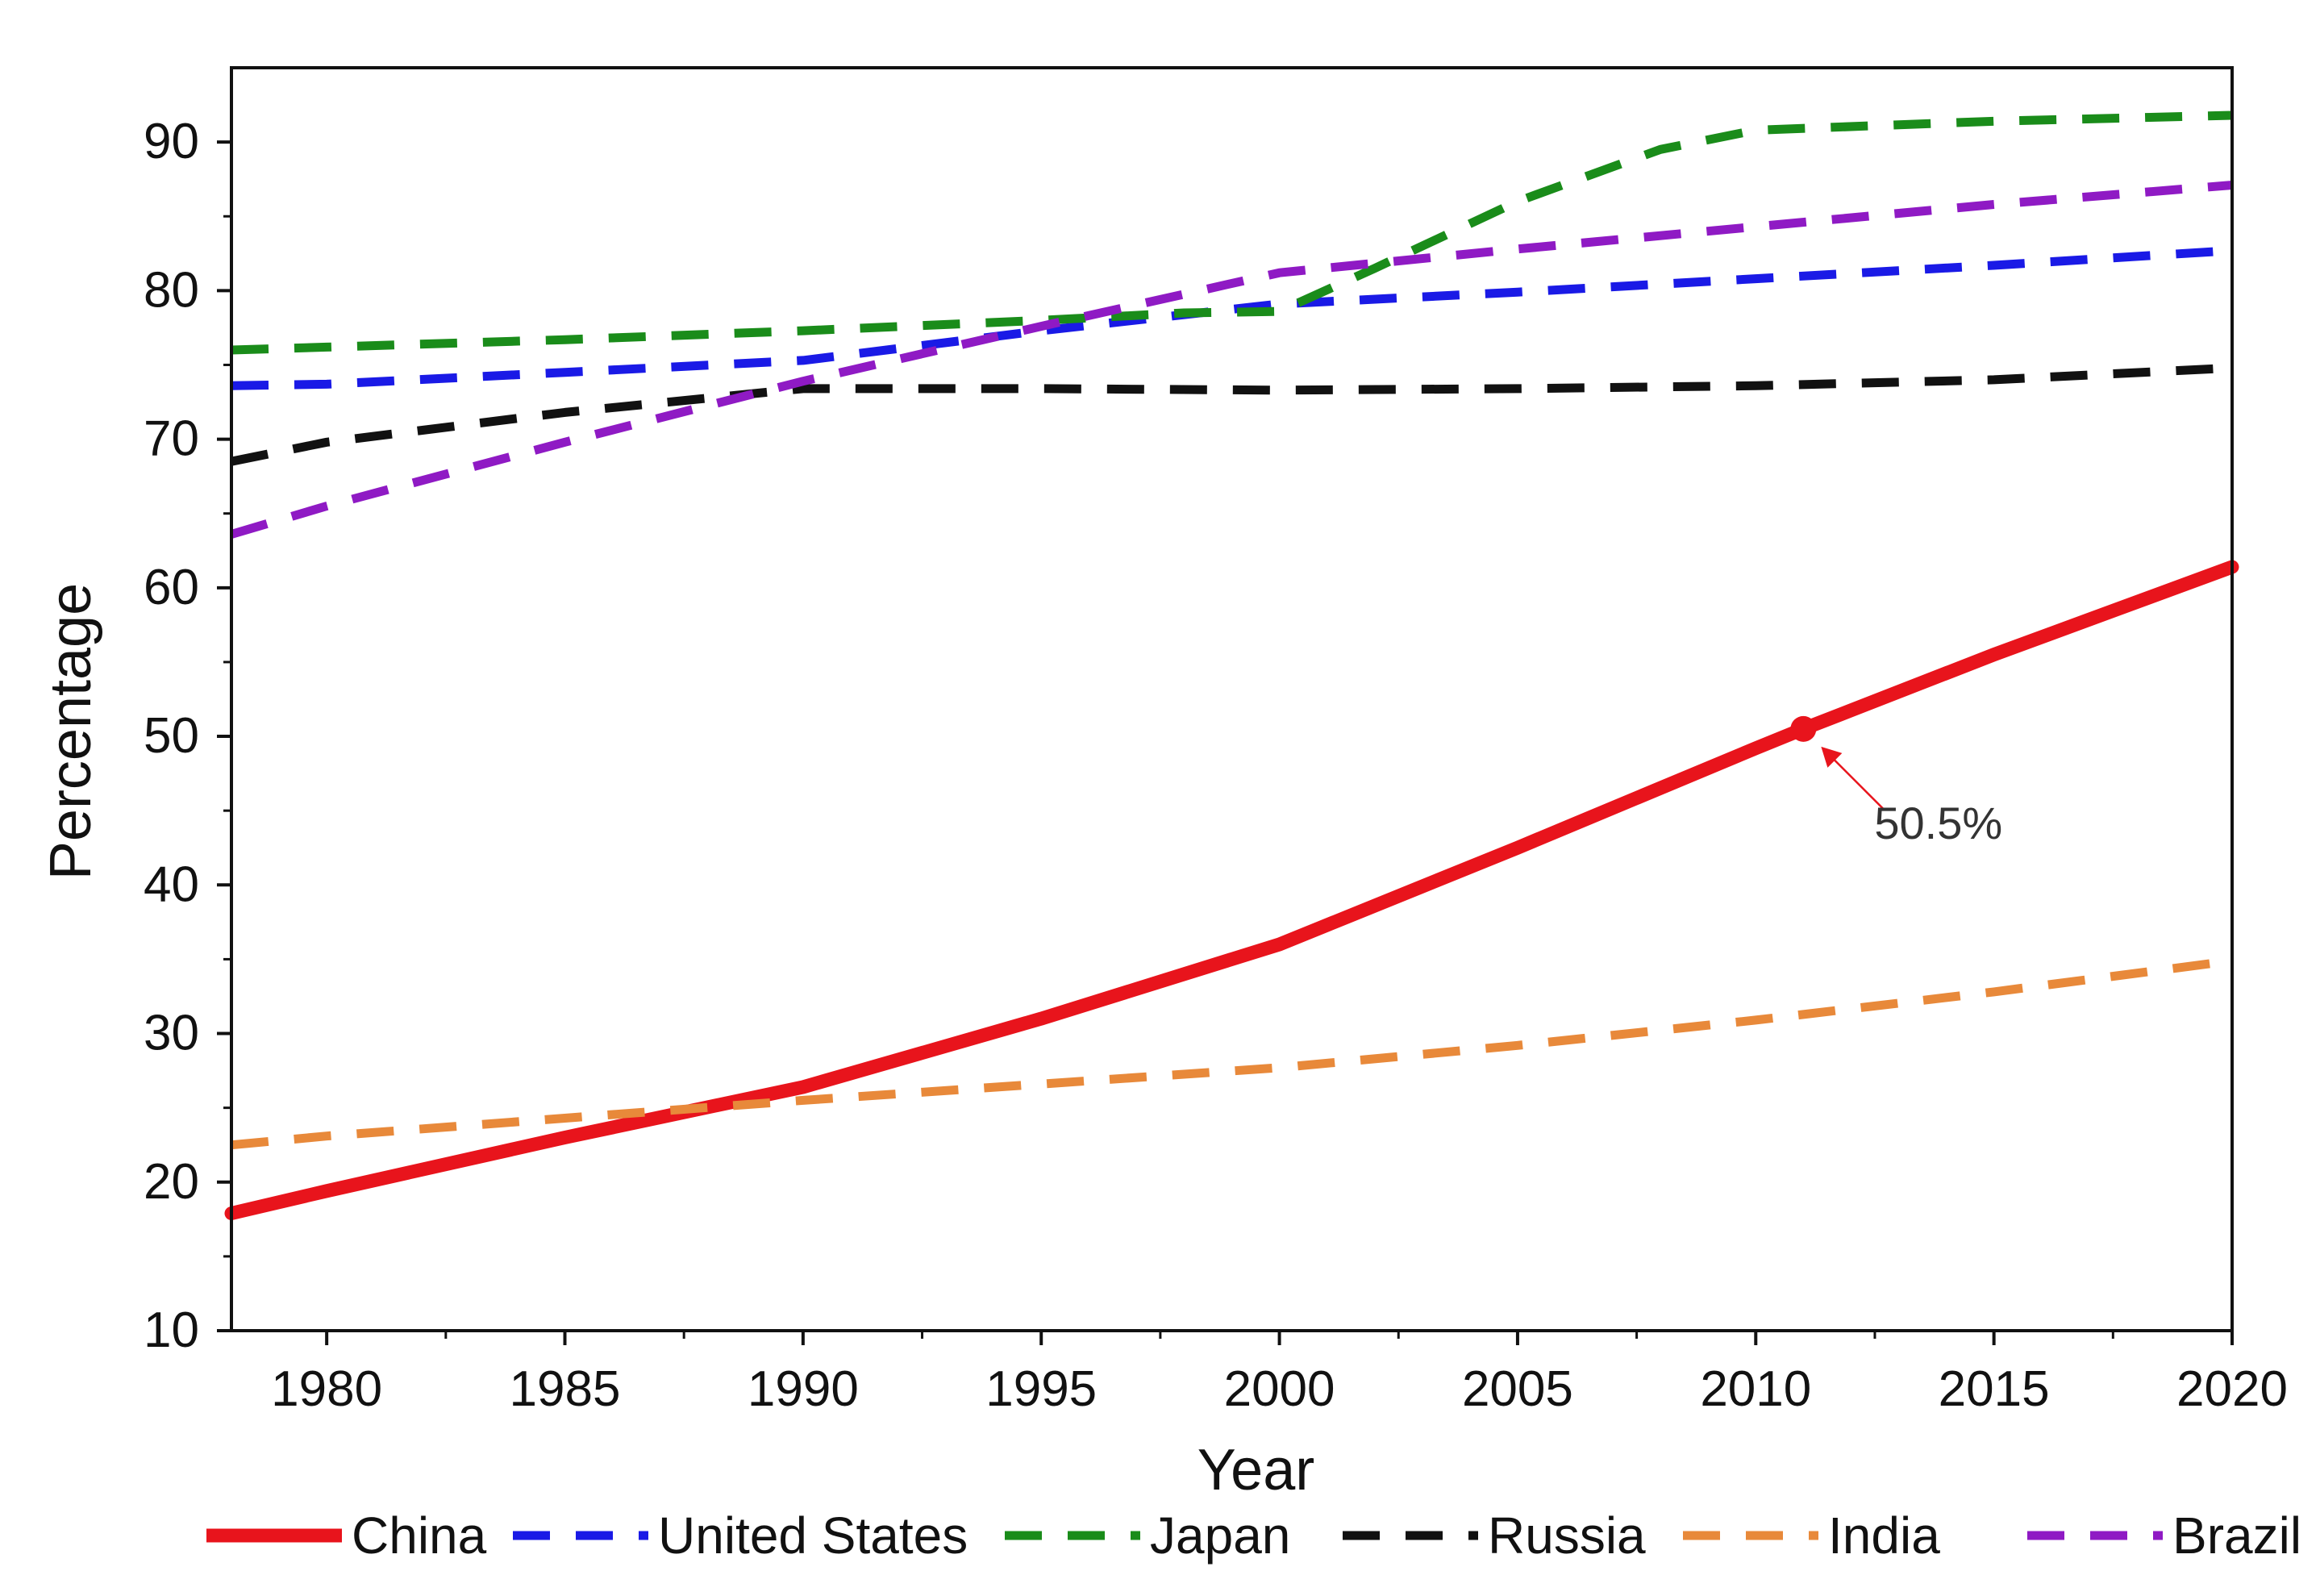 The image size is (2320, 1596). Describe the element at coordinates (1811, 1536) in the screenshot. I see `legend-item-india: India` at that location.